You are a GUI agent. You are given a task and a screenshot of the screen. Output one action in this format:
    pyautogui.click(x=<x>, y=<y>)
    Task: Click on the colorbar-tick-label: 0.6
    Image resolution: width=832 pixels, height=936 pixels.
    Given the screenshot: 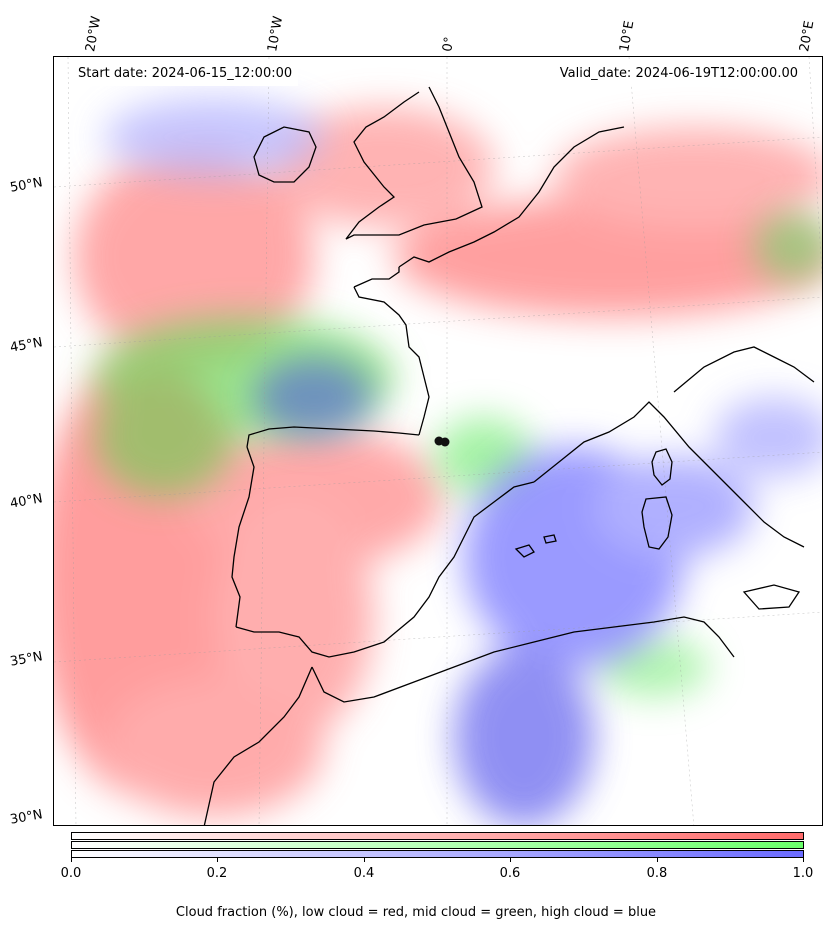 What is the action you would take?
    pyautogui.click(x=510, y=873)
    